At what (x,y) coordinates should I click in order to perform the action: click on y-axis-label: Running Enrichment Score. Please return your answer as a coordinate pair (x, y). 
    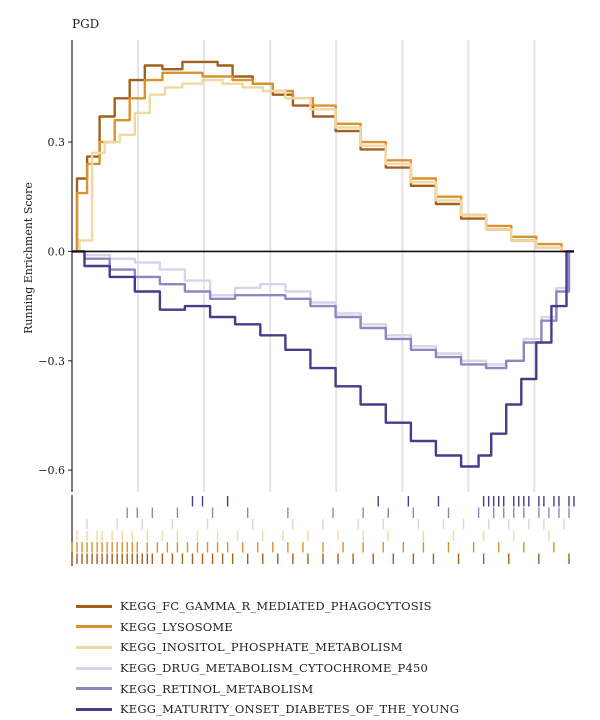
    Looking at the image, I should click on (28, 258).